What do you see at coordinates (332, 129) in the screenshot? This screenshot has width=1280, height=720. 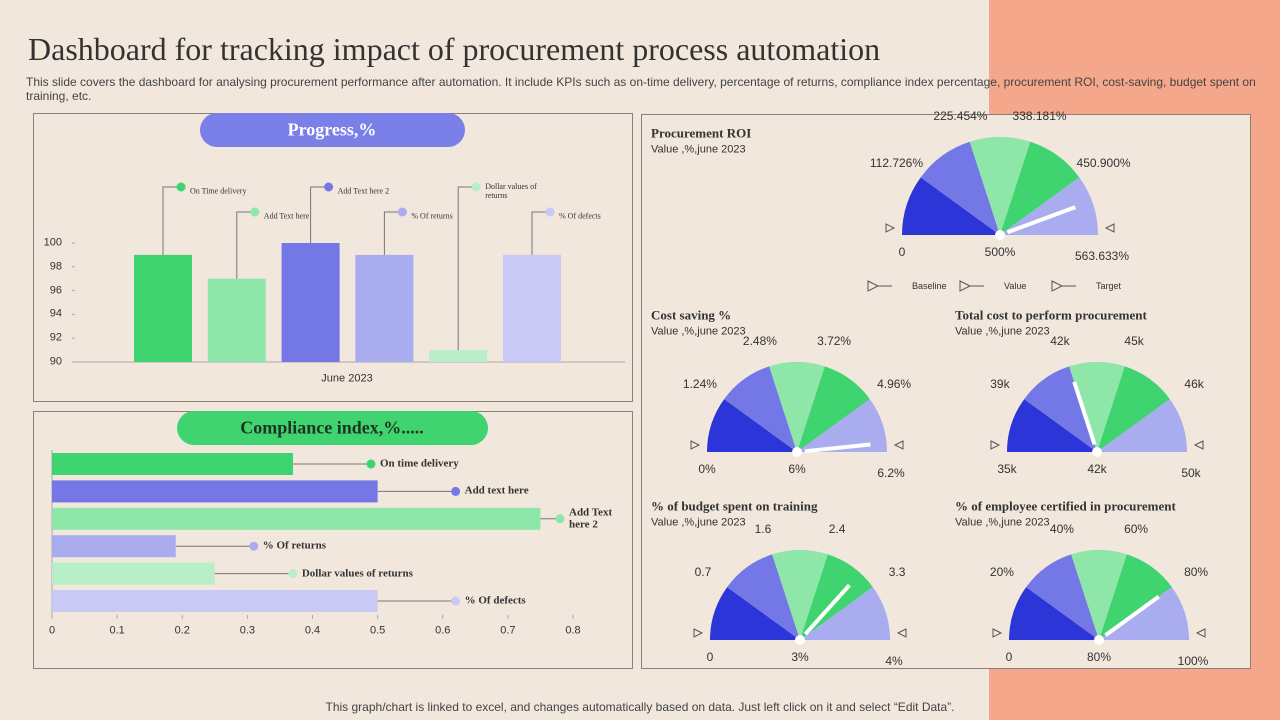 I see `chart-title: Progress,%` at bounding box center [332, 129].